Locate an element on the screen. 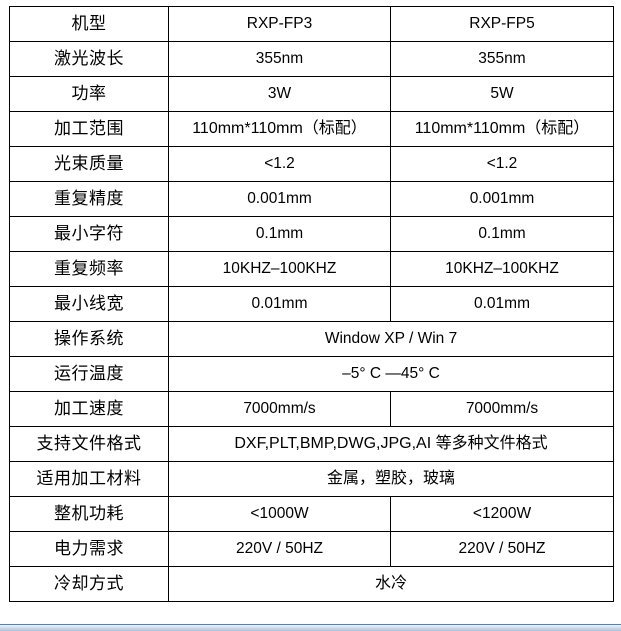  row-value-cell-merged: 水冷 is located at coordinates (391, 584).